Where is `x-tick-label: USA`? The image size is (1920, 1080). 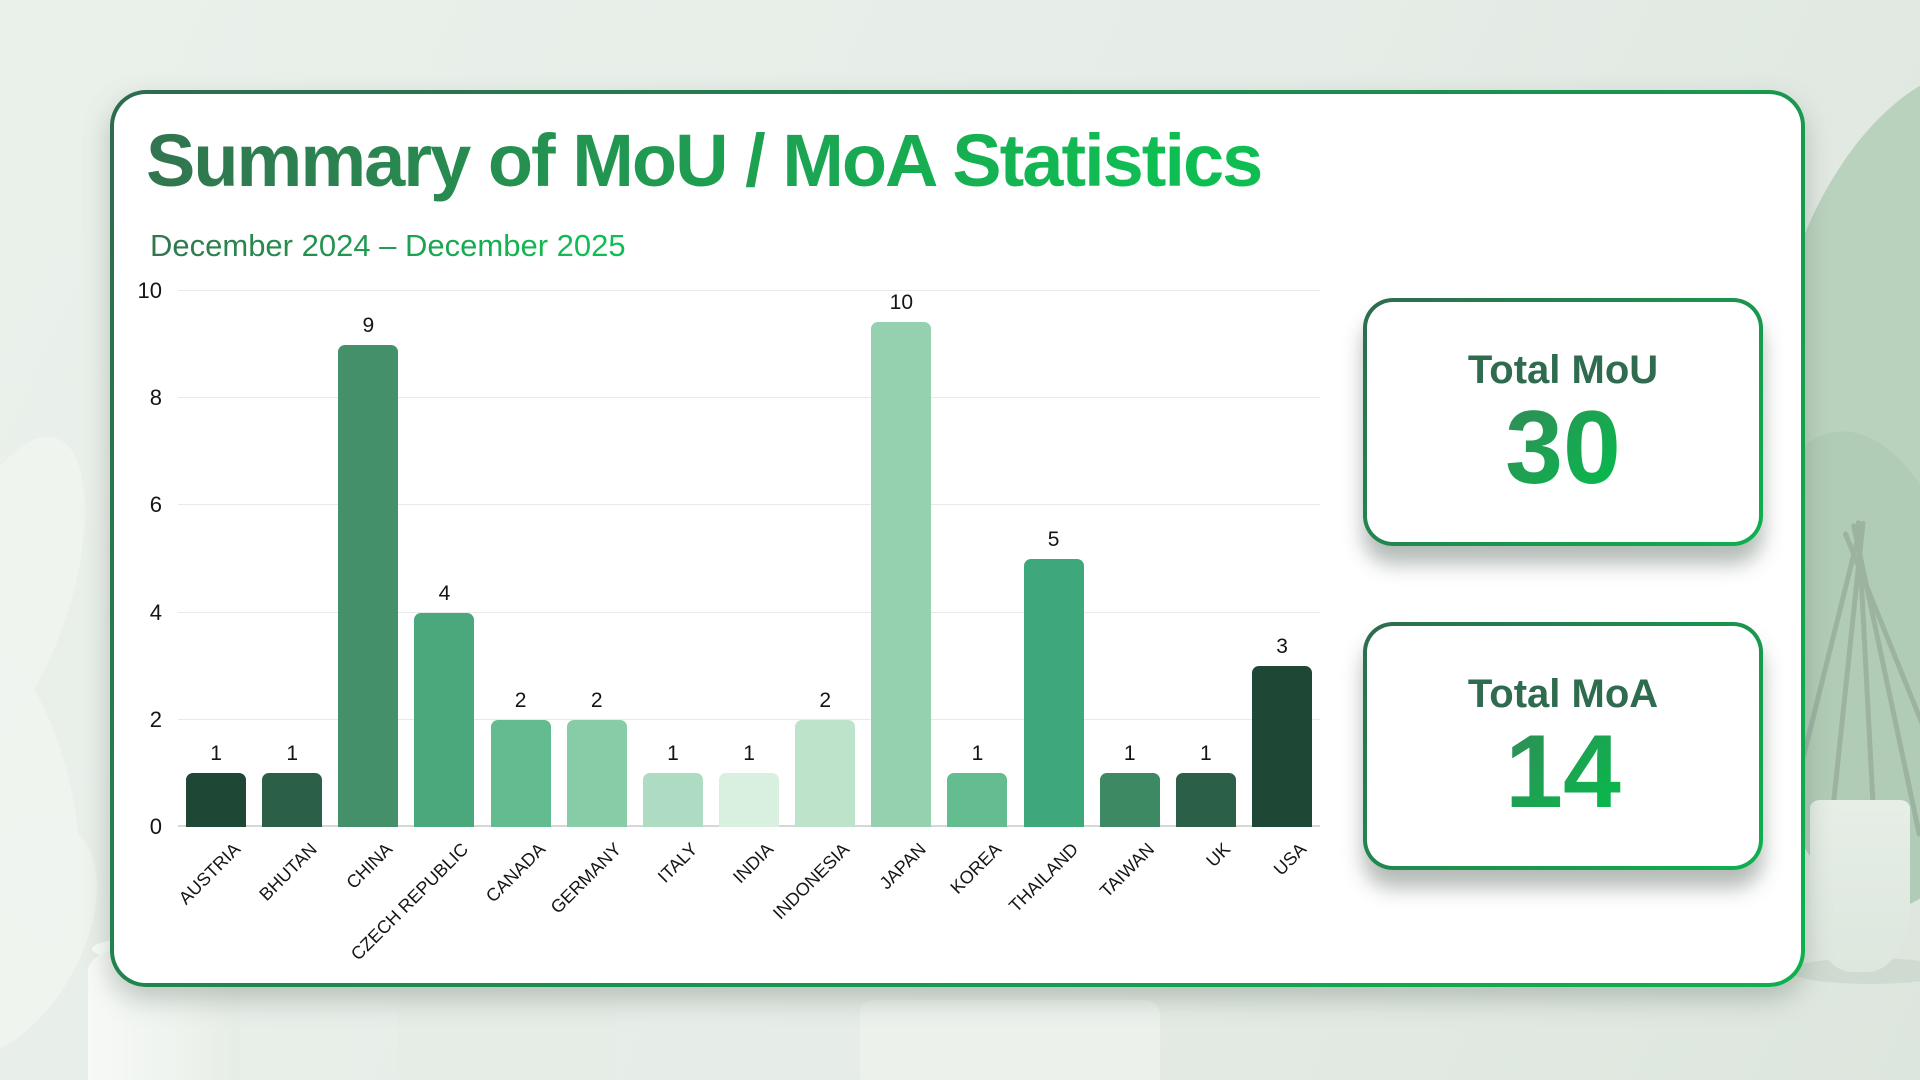 x-tick-label: USA is located at coordinates (1290, 859).